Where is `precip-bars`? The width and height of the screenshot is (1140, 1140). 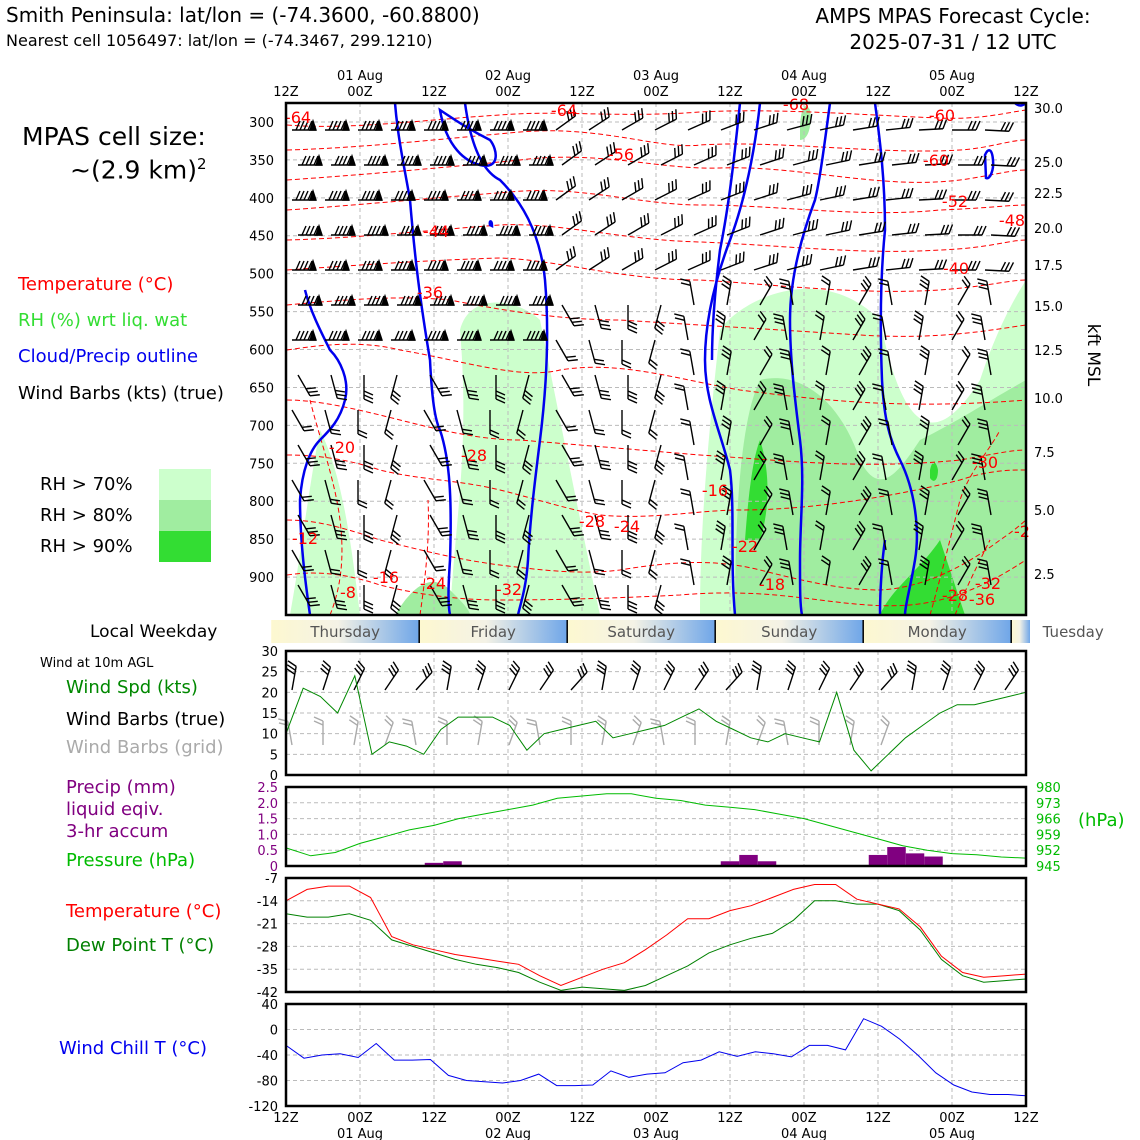 precip-bars is located at coordinates (683, 856).